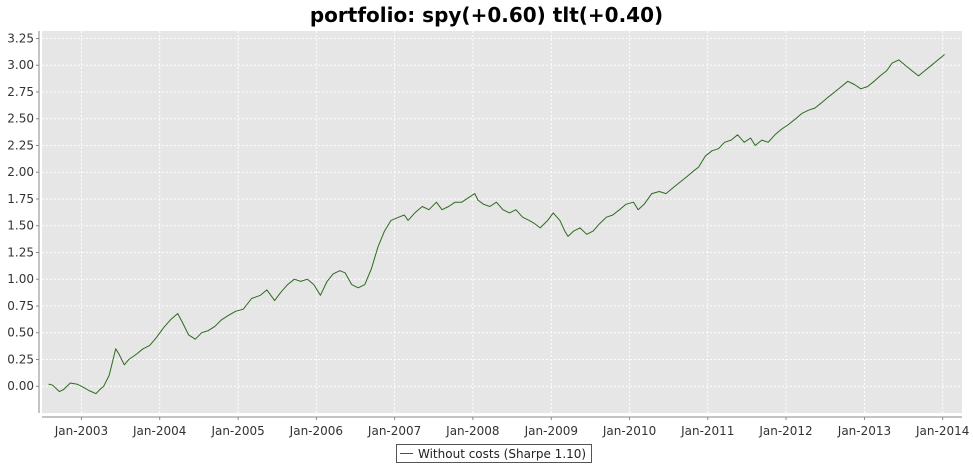 This screenshot has height=466, width=973. Describe the element at coordinates (20, 333) in the screenshot. I see `y-tick-label: 0.50` at that location.